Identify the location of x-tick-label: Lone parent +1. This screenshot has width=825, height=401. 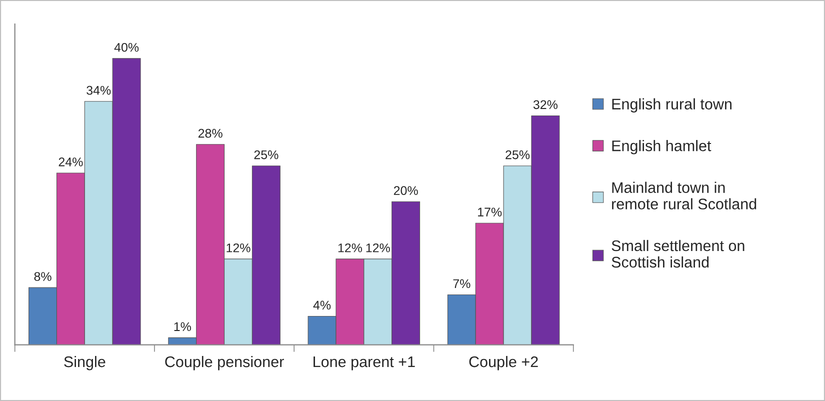
(364, 363).